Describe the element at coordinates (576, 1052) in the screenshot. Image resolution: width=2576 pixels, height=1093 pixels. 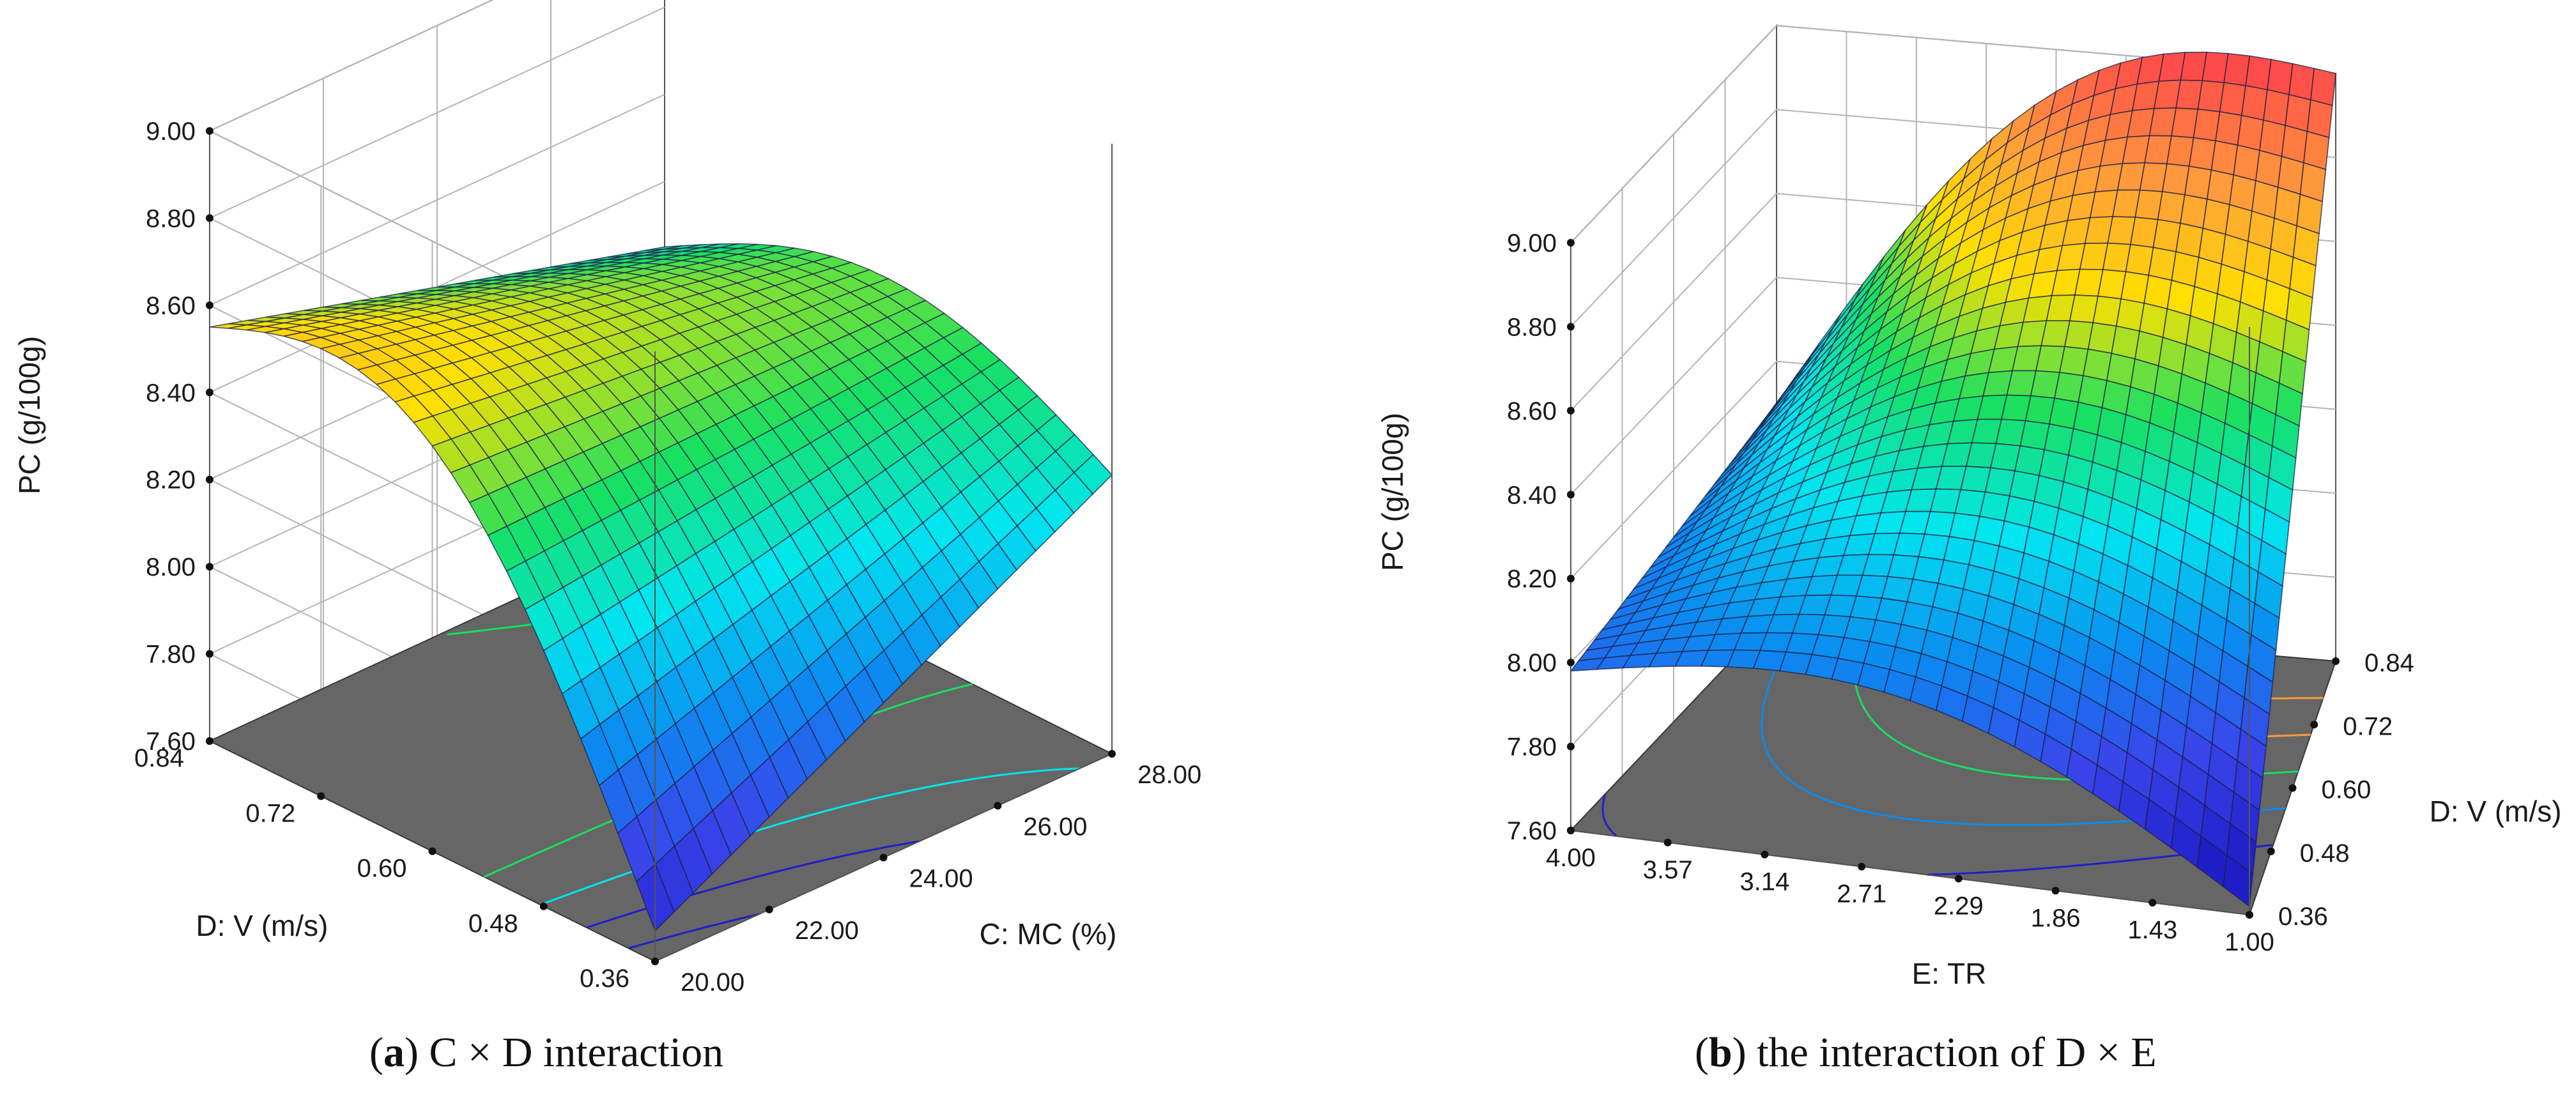
I see `caption-text: C × D interaction` at that location.